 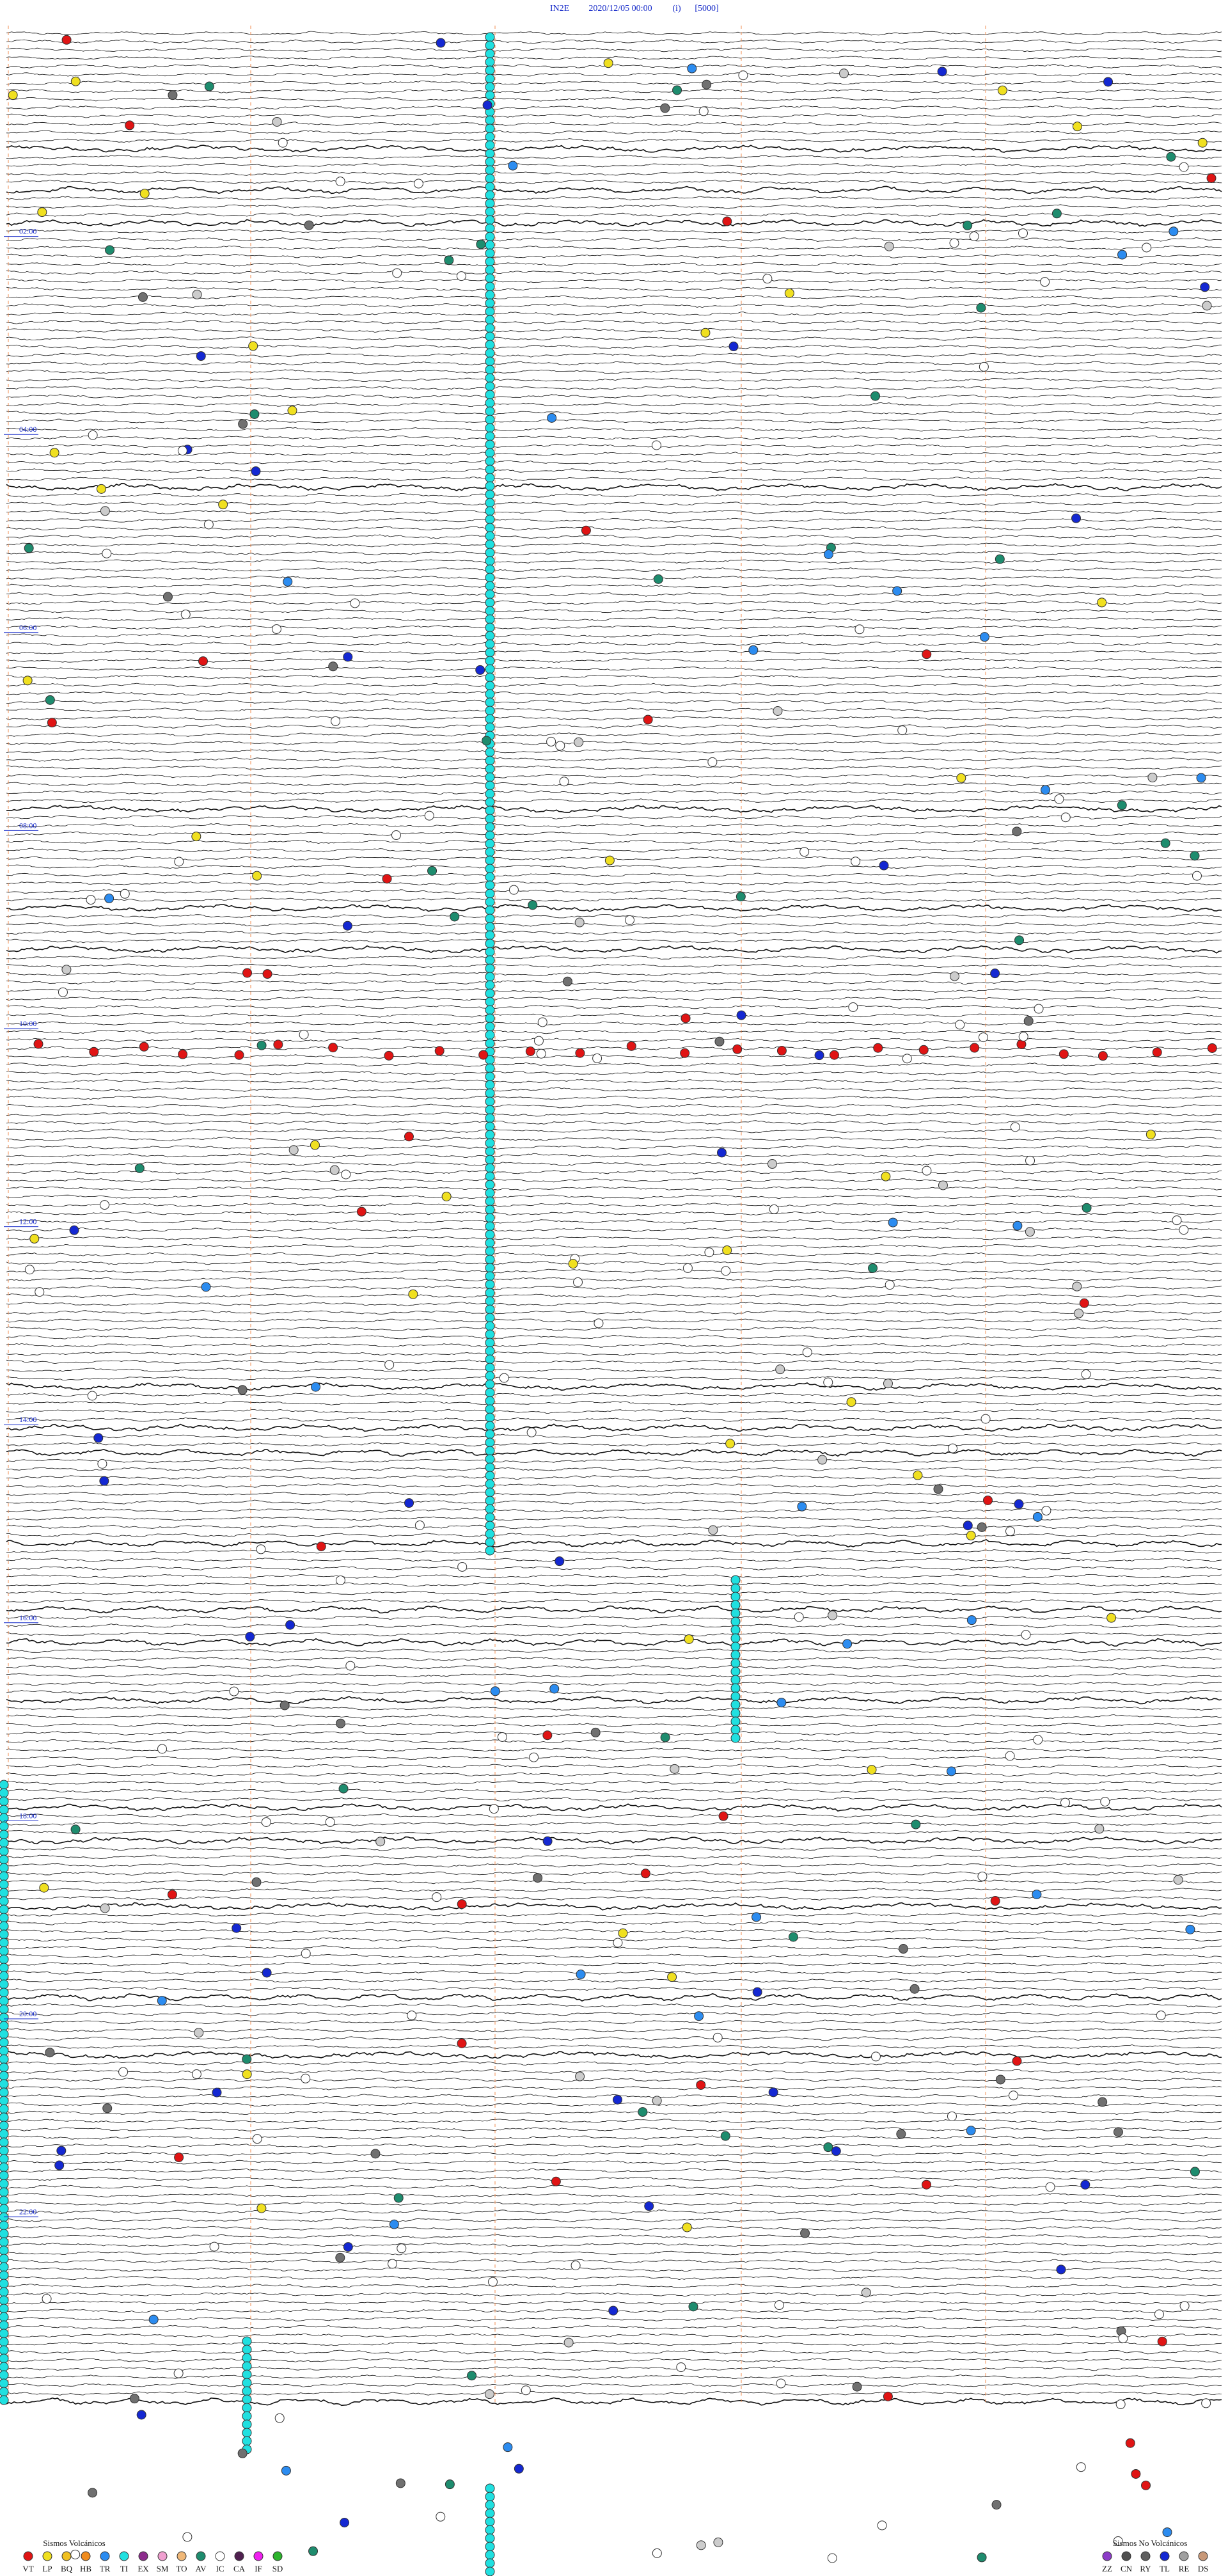 What do you see at coordinates (27, 2568) in the screenshot?
I see `legend-code: VT` at bounding box center [27, 2568].